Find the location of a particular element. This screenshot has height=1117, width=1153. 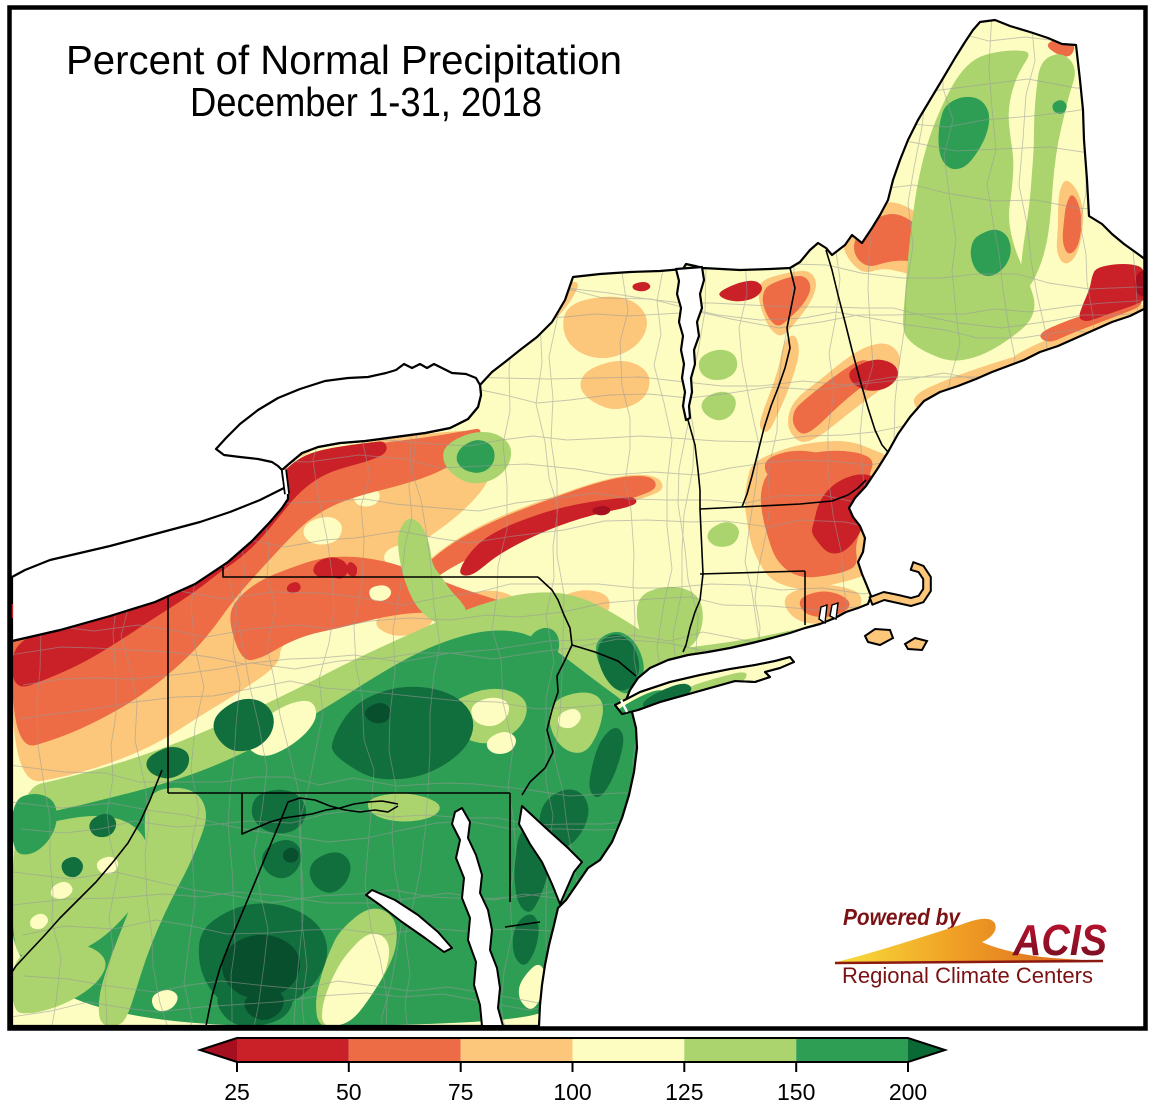

svg-text: Powered by is located at coordinates (902, 917).